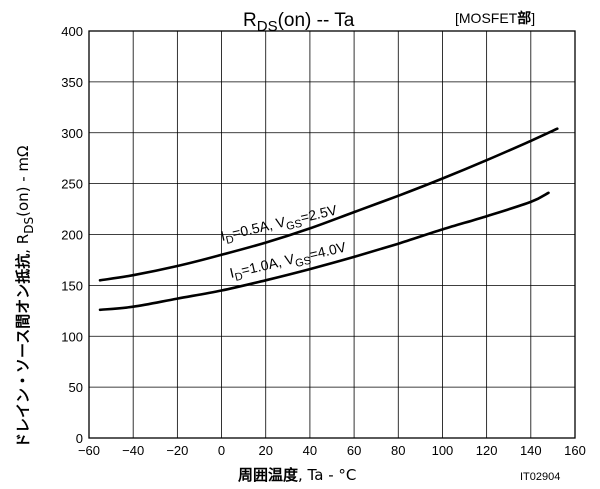 The width and height of the screenshot is (600, 489). Describe the element at coordinates (297, 475) in the screenshot. I see `x-axis-label: 周囲温度, Ta - °C` at that location.